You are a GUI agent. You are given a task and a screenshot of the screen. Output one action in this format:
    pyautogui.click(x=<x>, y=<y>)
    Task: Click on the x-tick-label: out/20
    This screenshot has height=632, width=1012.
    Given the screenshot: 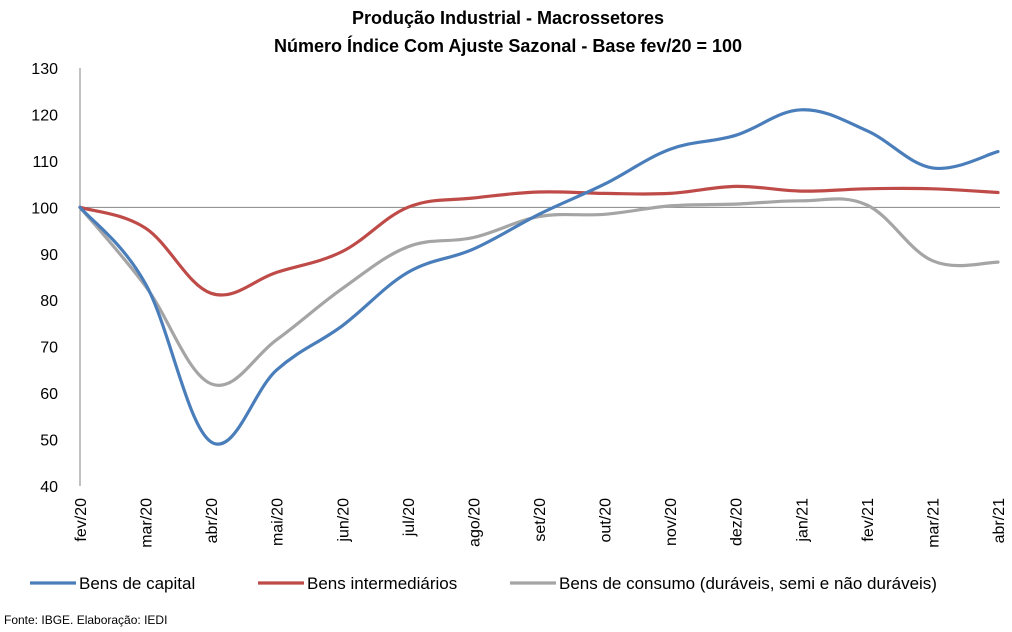 What is the action you would take?
    pyautogui.click(x=606, y=520)
    